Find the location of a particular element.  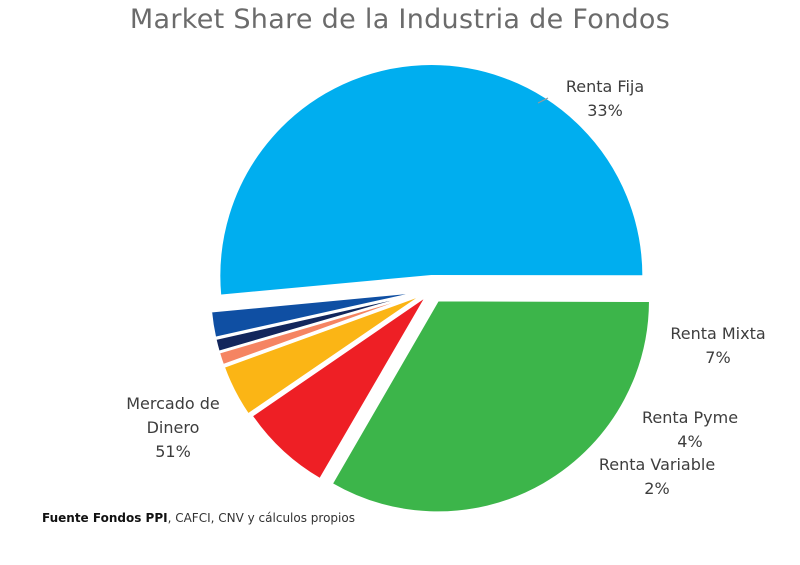

leader-line is located at coordinates (543, 100).